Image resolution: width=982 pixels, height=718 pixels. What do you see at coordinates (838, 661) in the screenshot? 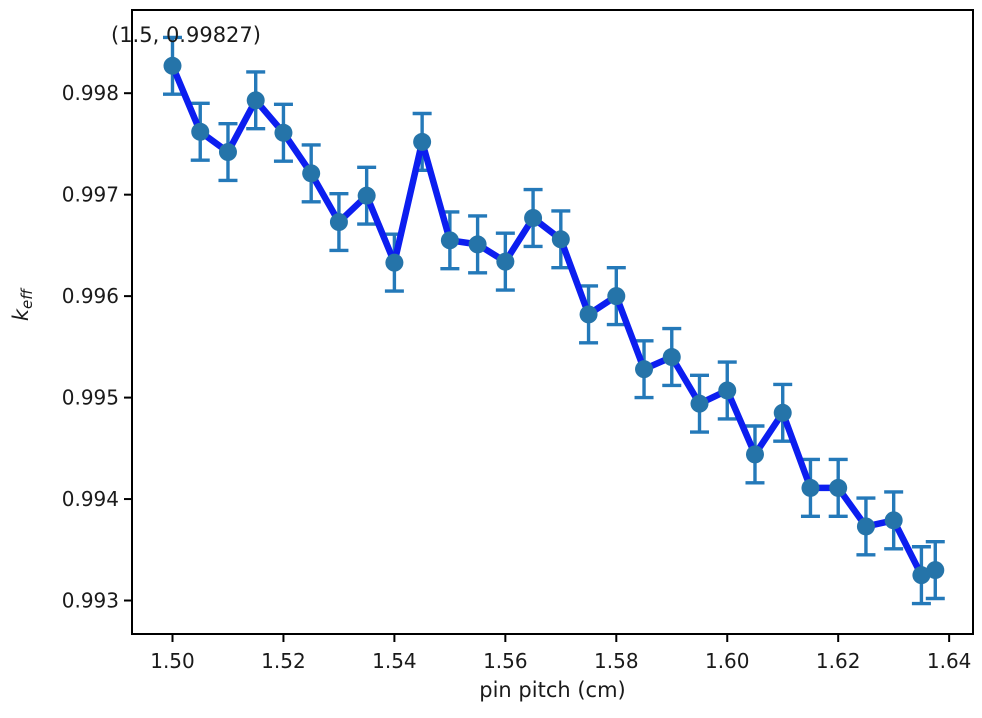
I see `x-tick-label: 1.62` at bounding box center [838, 661].